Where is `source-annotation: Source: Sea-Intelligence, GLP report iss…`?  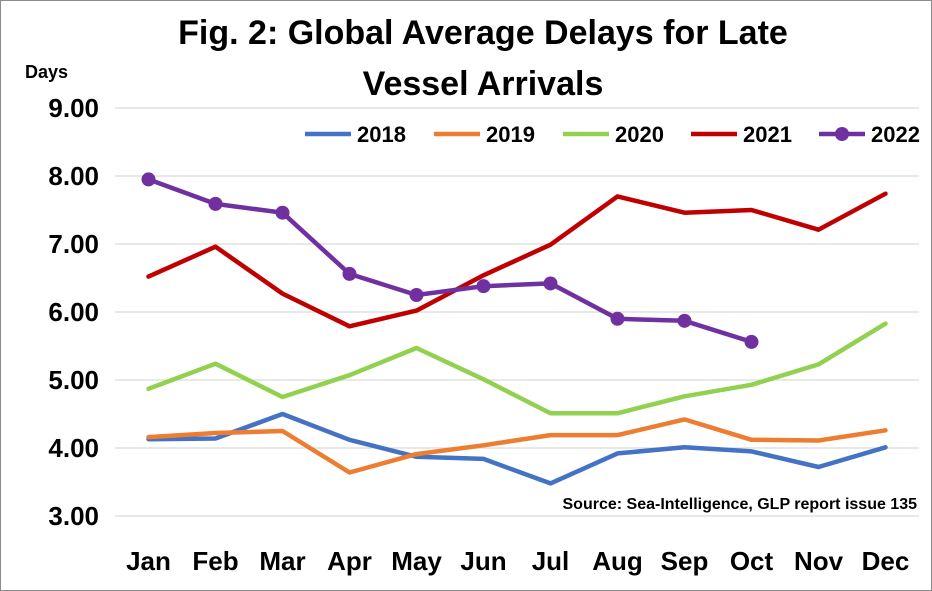 source-annotation: Source: Sea-Intelligence, GLP report iss… is located at coordinates (740, 504).